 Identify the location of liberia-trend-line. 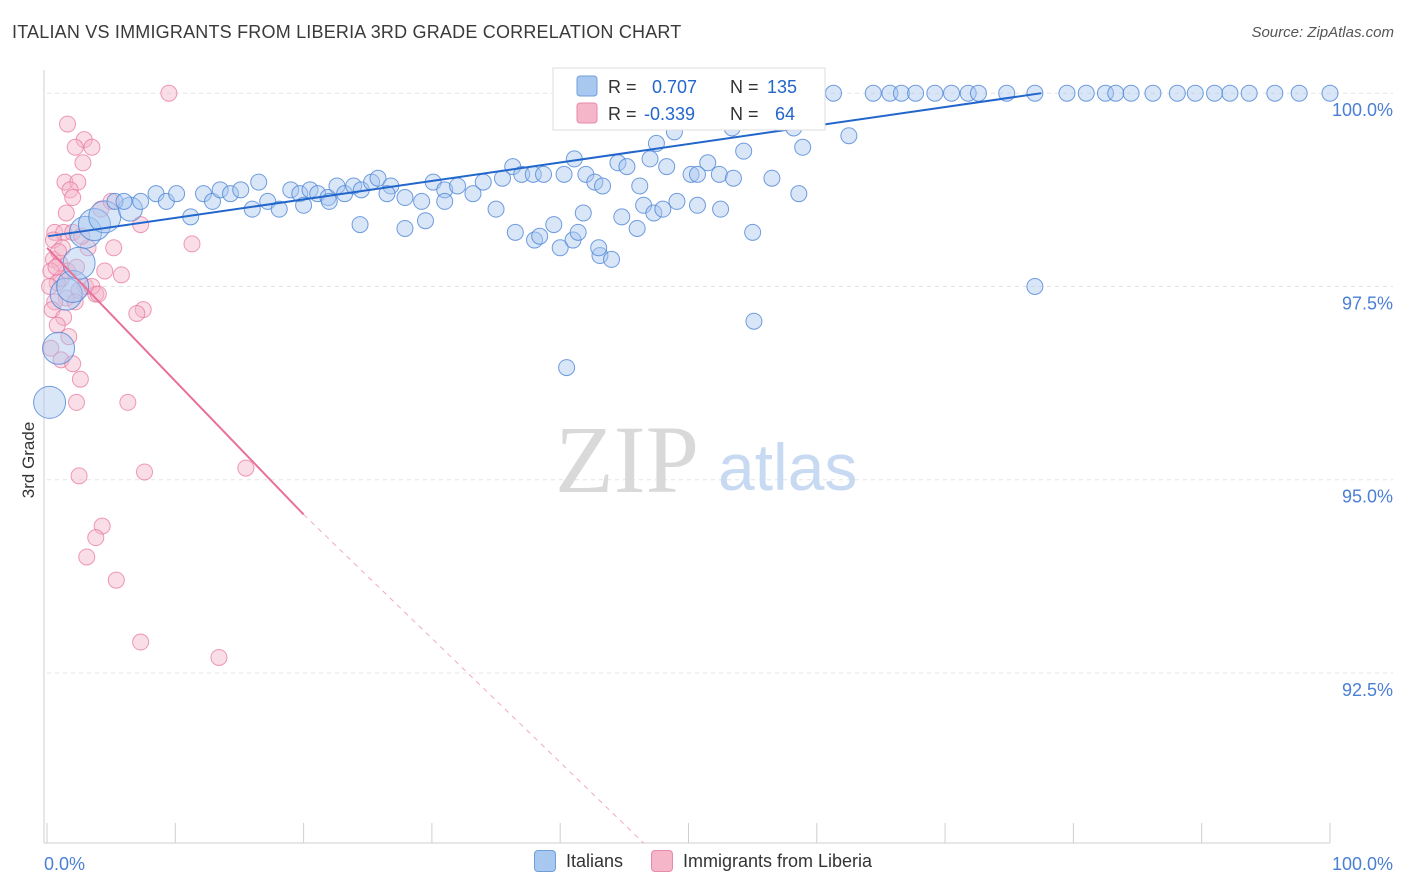
(175, 381).